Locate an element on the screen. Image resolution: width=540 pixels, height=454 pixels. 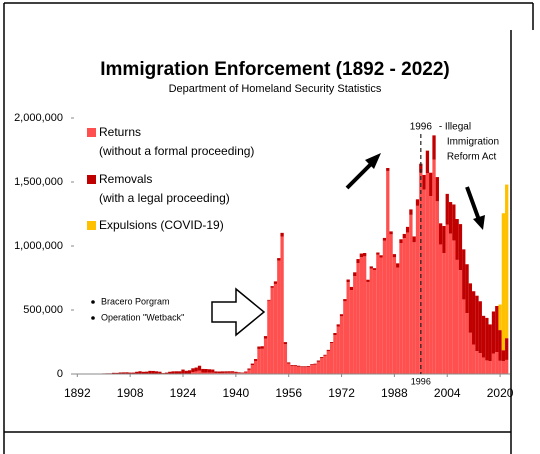
x-tick-label: 1908 is located at coordinates (130, 393).